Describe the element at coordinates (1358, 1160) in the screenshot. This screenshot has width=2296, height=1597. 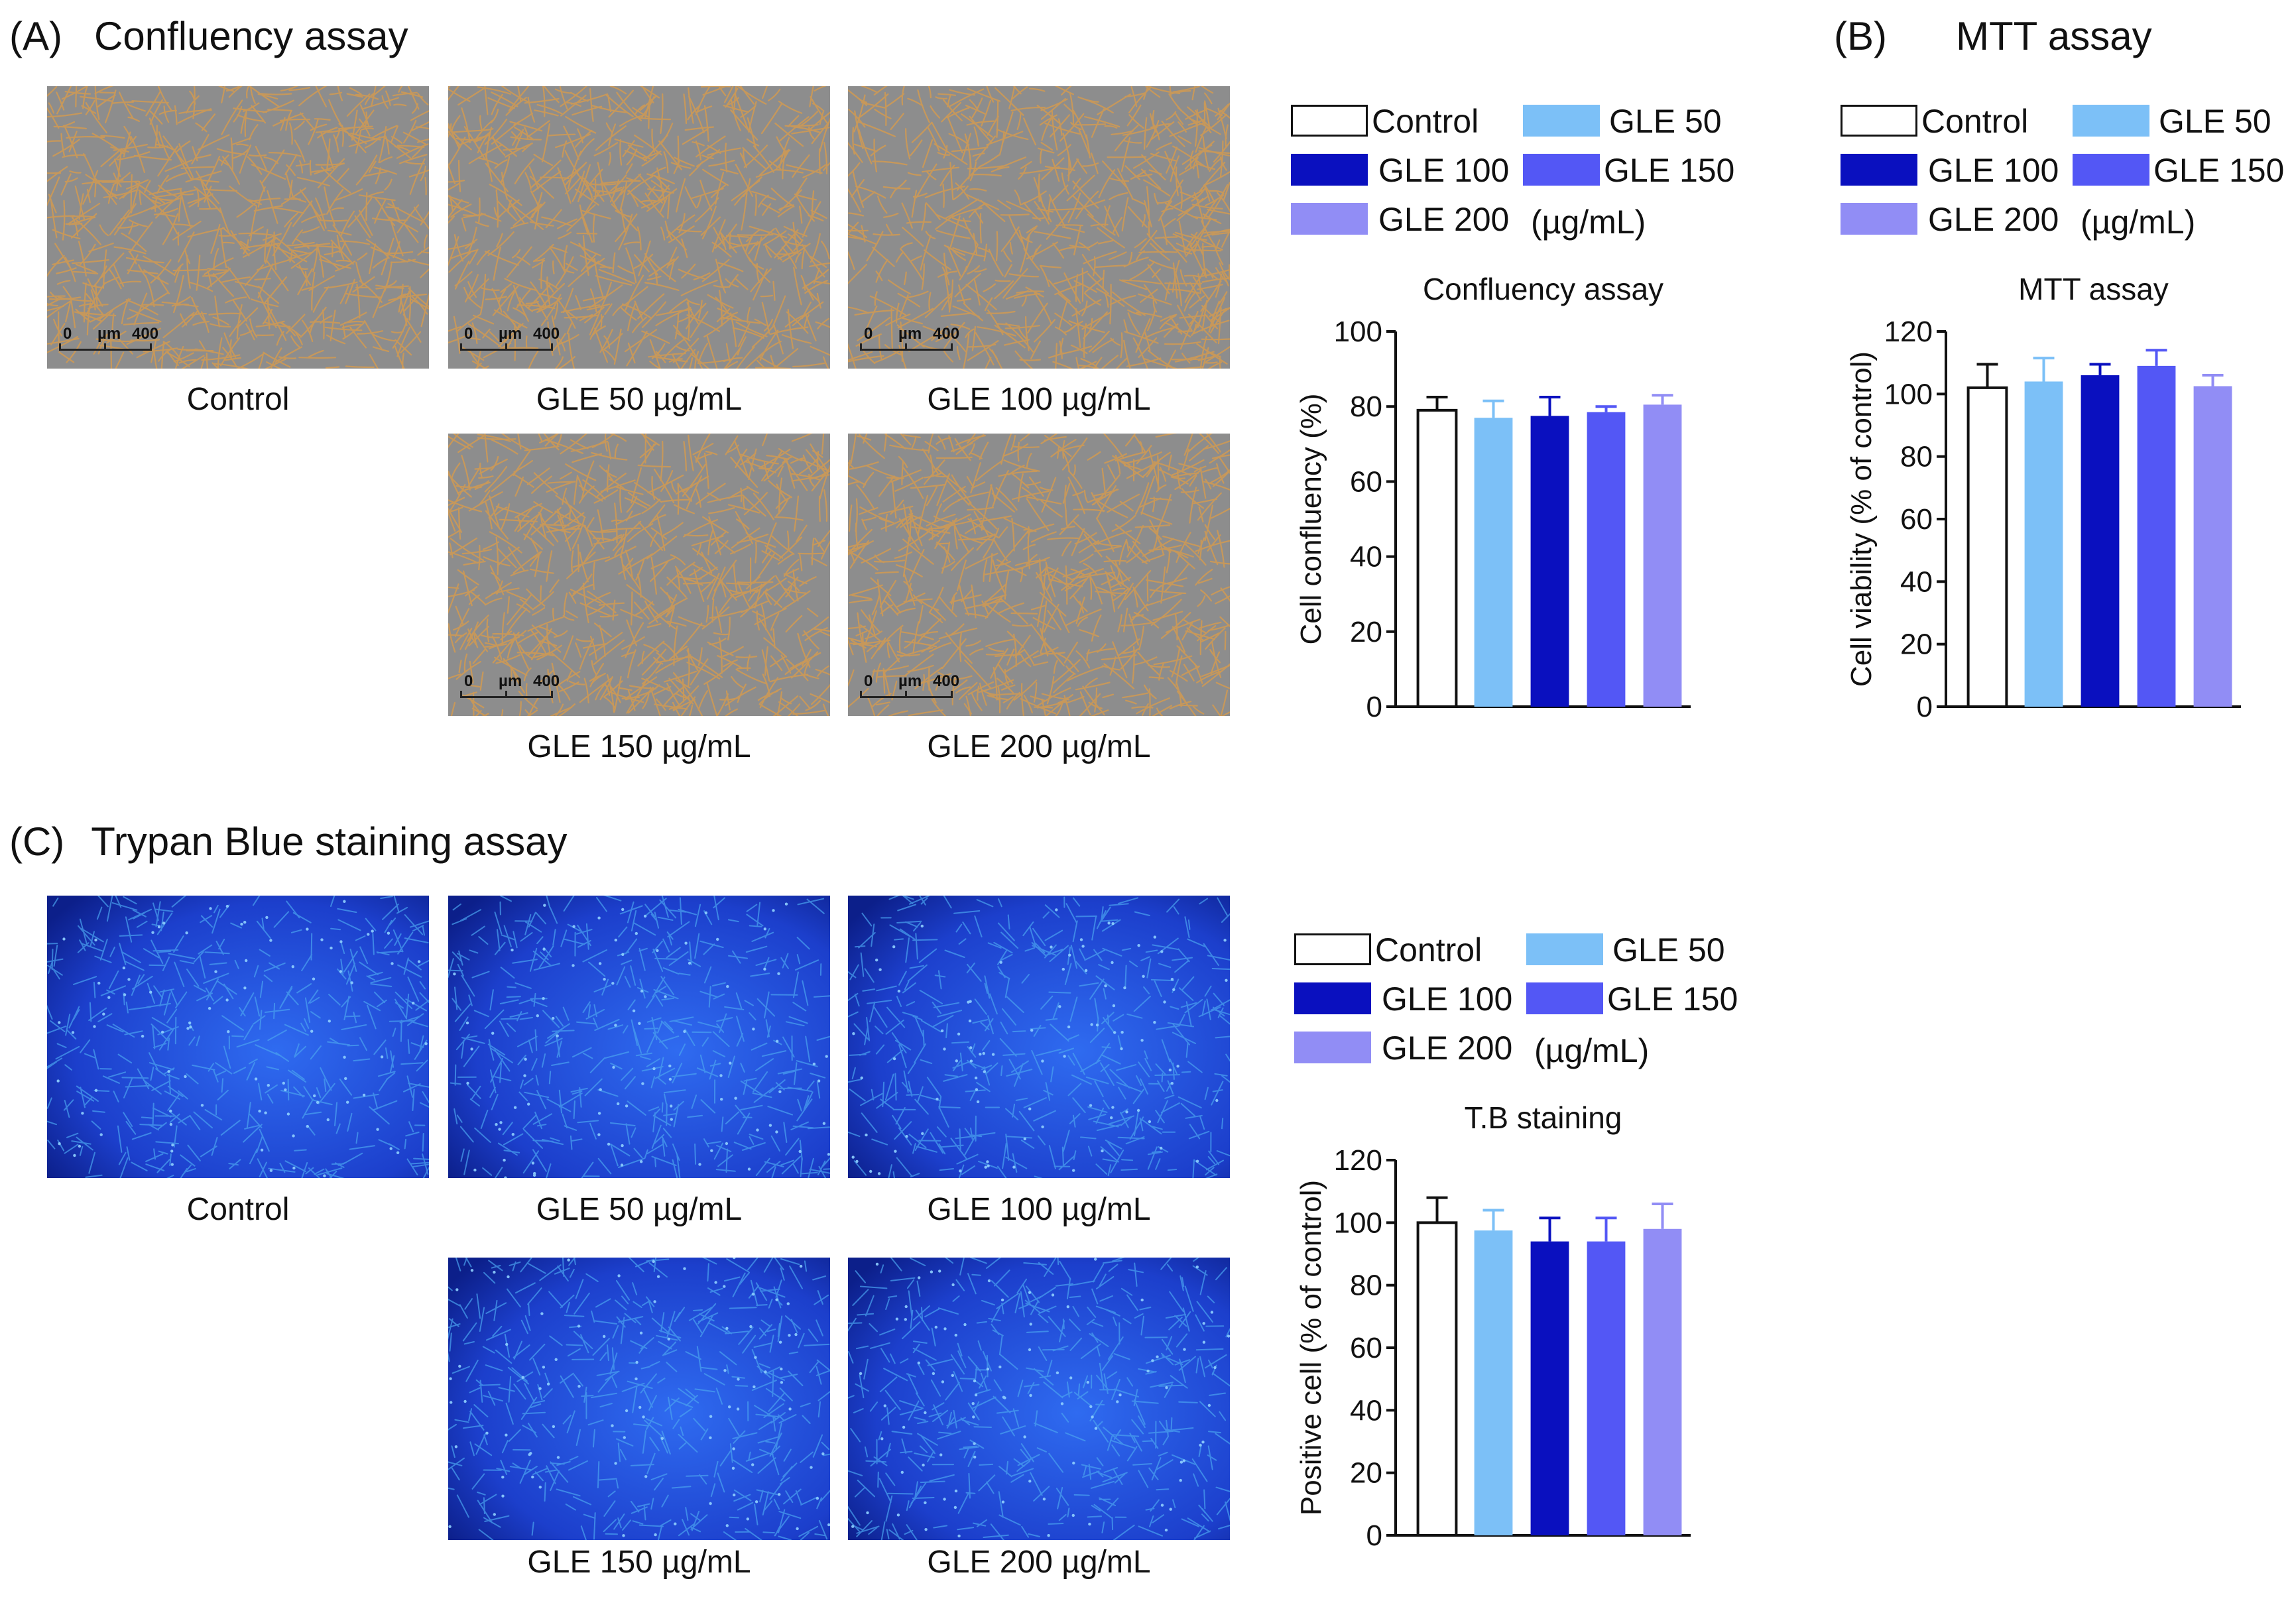
I see `tb-y-tick-label-120: 120` at that location.